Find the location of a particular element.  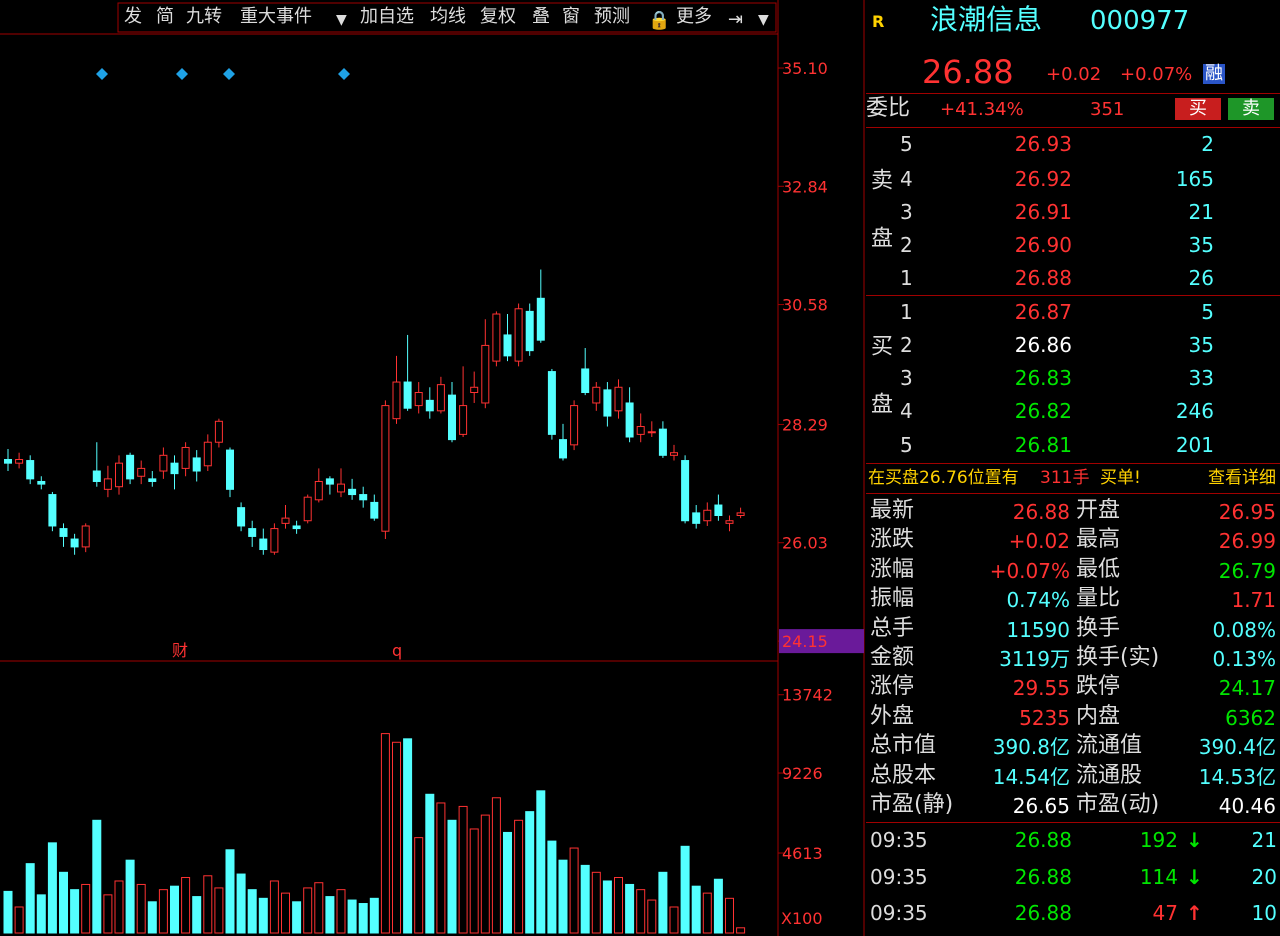

stat-label: 总手 is located at coordinates (892, 628).